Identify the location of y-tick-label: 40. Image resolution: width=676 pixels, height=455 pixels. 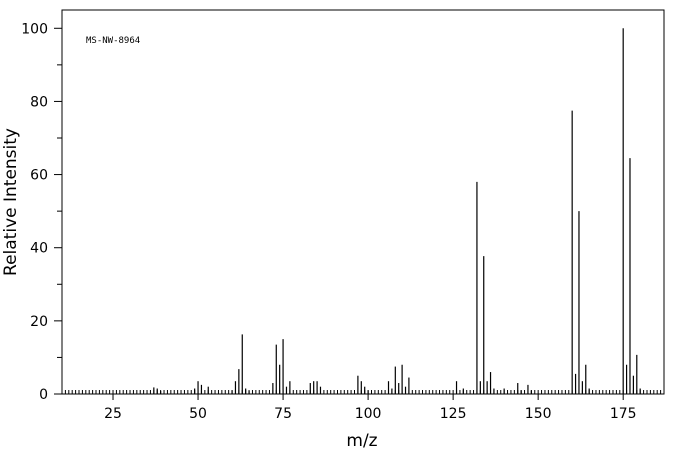
(39, 249).